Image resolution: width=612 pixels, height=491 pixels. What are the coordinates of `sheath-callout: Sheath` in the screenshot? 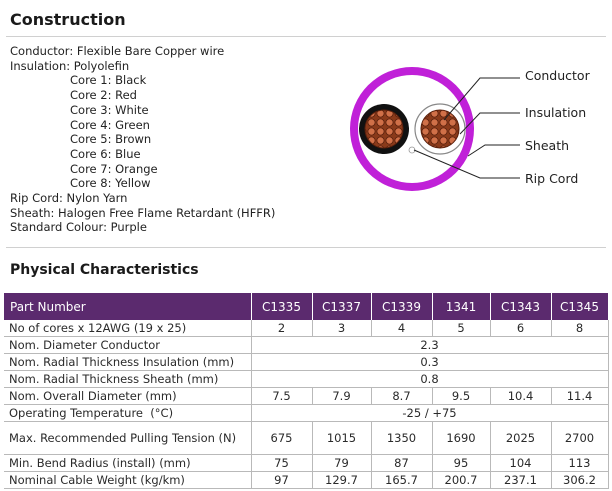 It's located at (547, 145).